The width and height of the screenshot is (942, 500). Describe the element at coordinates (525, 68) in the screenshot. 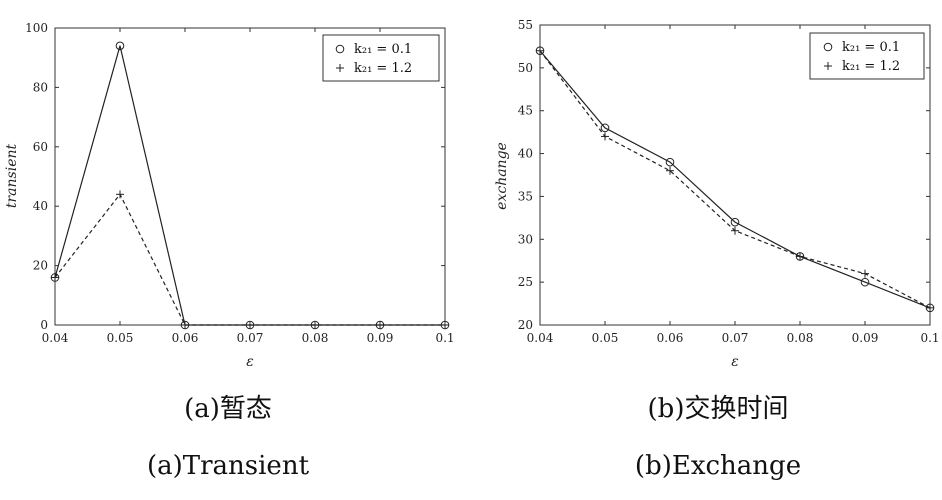

I see `y-tick-label: 50` at that location.